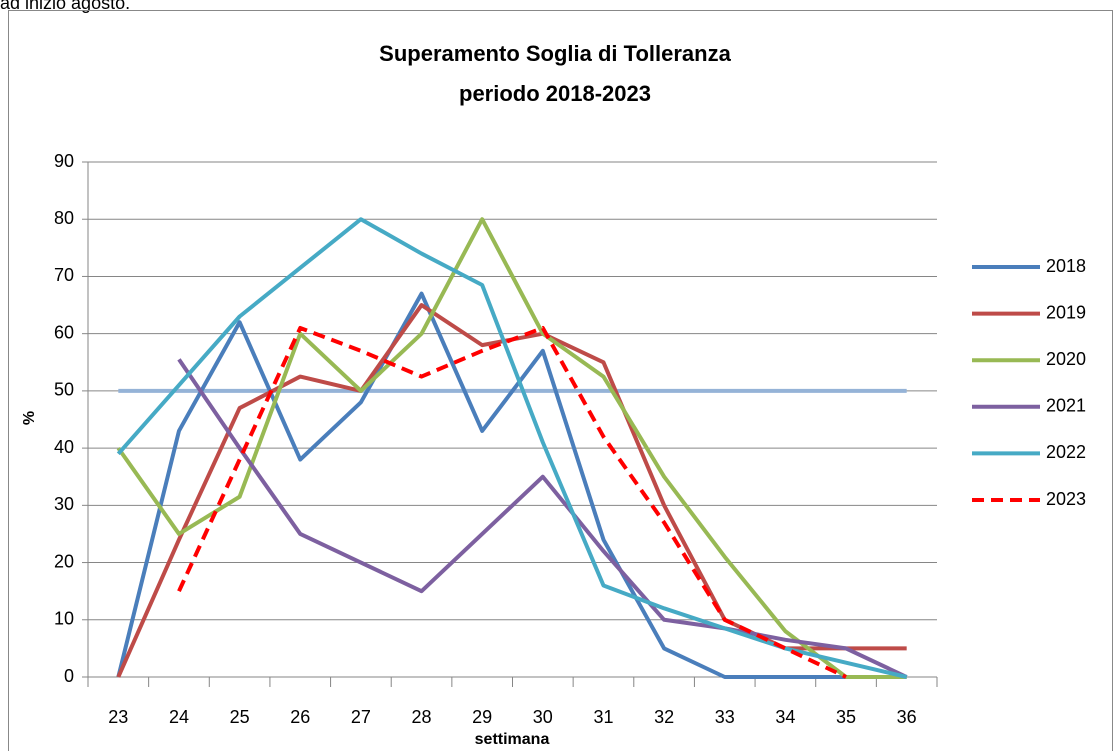  What do you see at coordinates (1066, 406) in the screenshot?
I see `legend-label: 2021` at bounding box center [1066, 406].